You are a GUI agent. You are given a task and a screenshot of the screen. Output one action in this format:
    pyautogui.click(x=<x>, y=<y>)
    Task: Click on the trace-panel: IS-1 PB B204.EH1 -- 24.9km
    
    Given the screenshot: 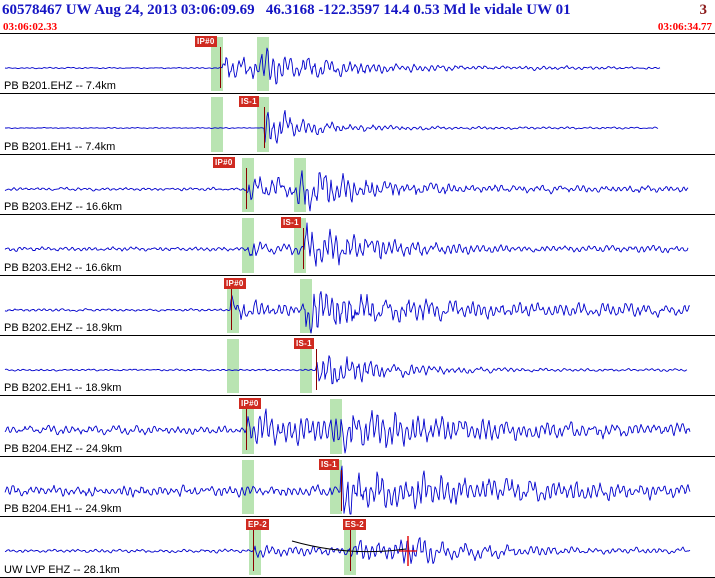 What is the action you would take?
    pyautogui.click(x=357, y=487)
    